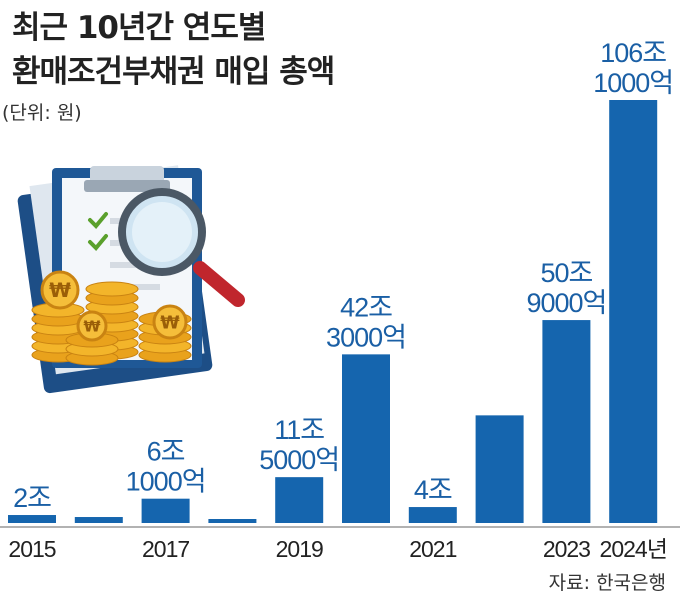 This screenshot has width=680, height=601. Describe the element at coordinates (139, 28) in the screenshot. I see `title-line-1: 최근 10년간 연도별` at that location.